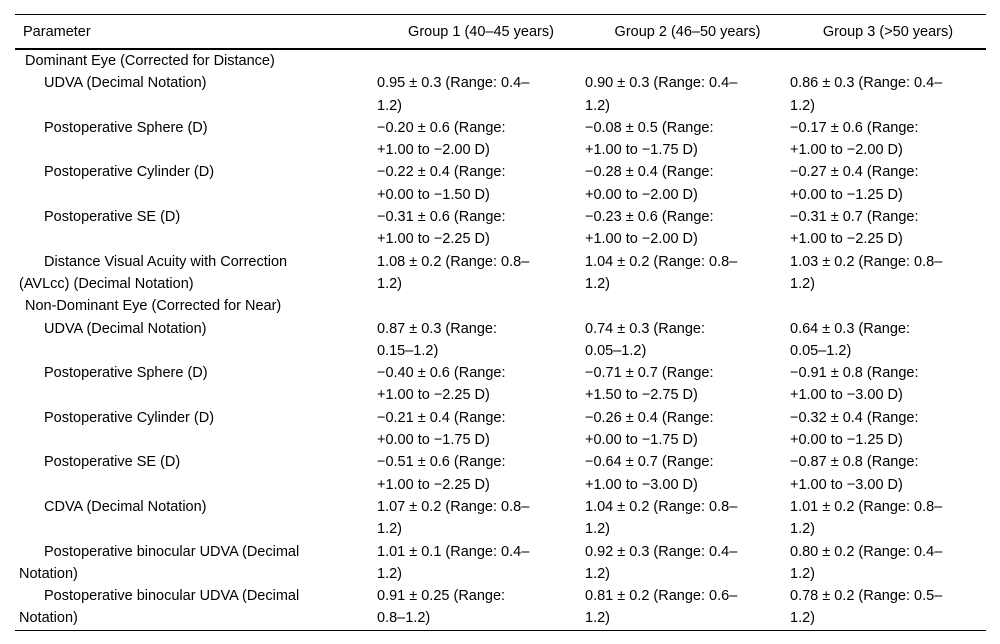  Describe the element at coordinates (866, 272) in the screenshot. I see `table-cell: 1.03 ± 0.2 (Range: 0.8– 1.2)` at that location.